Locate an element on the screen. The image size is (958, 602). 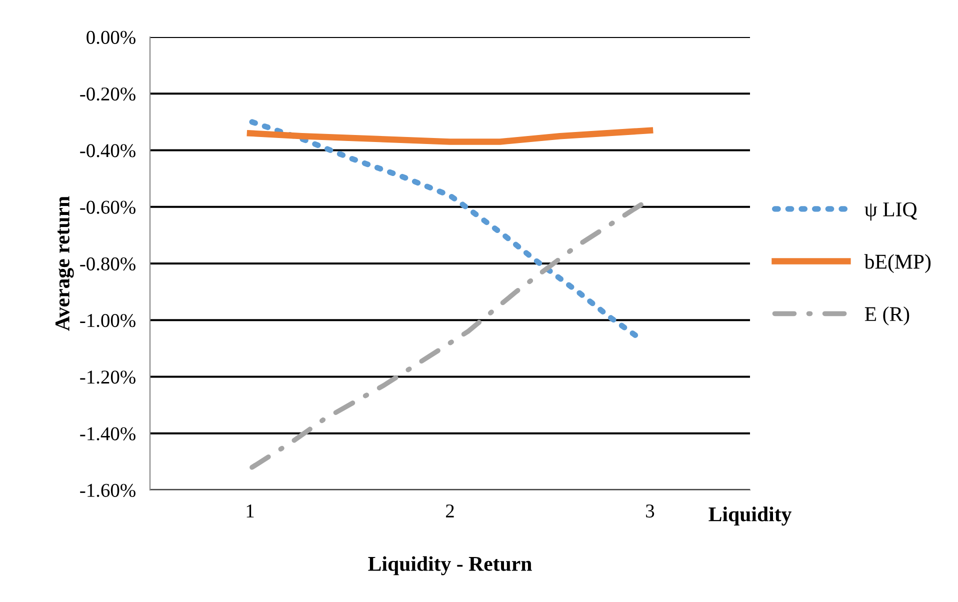
y-tick-label: -0.80% is located at coordinates (108, 264).